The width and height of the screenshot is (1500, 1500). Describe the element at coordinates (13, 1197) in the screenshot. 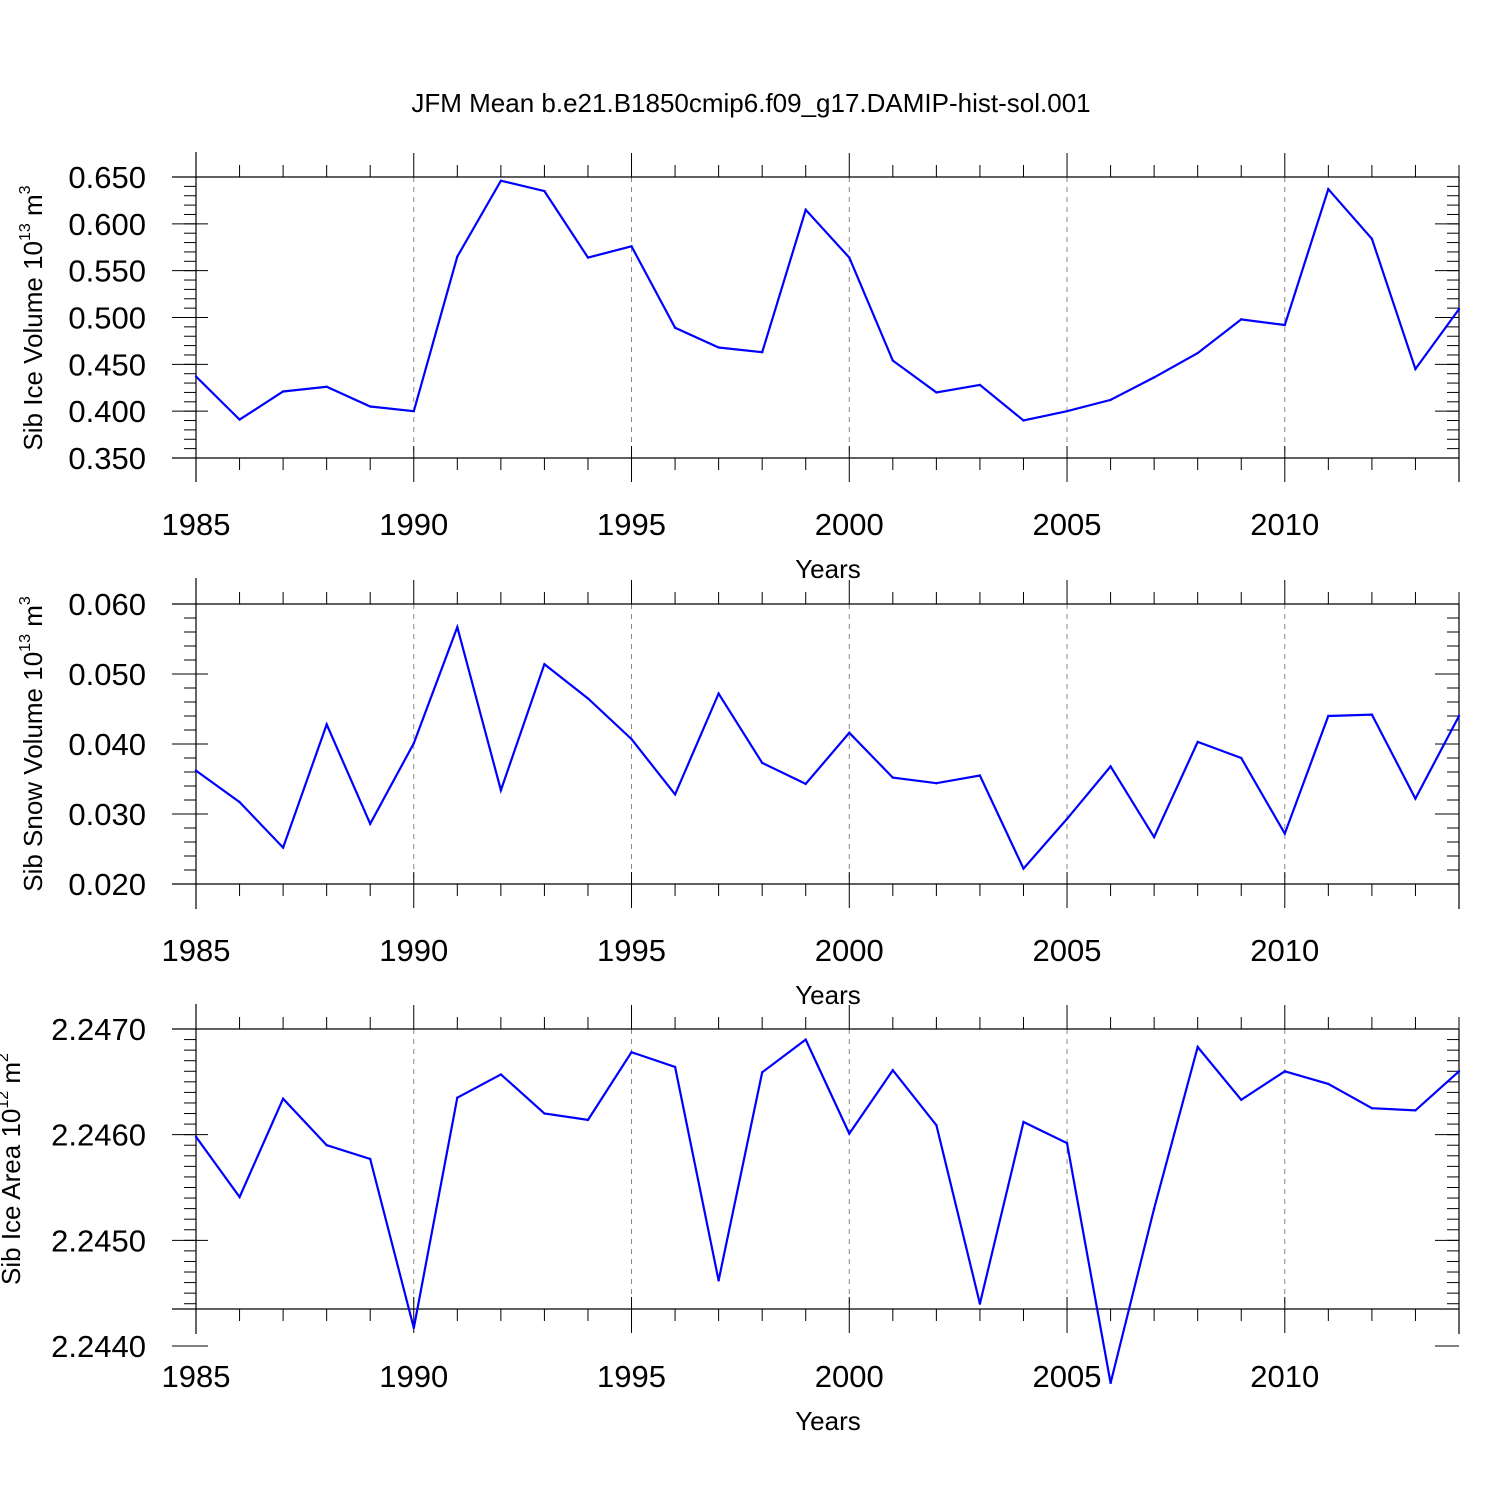

I see `y-axis-label-text: Sib Ice Area 10` at that location.